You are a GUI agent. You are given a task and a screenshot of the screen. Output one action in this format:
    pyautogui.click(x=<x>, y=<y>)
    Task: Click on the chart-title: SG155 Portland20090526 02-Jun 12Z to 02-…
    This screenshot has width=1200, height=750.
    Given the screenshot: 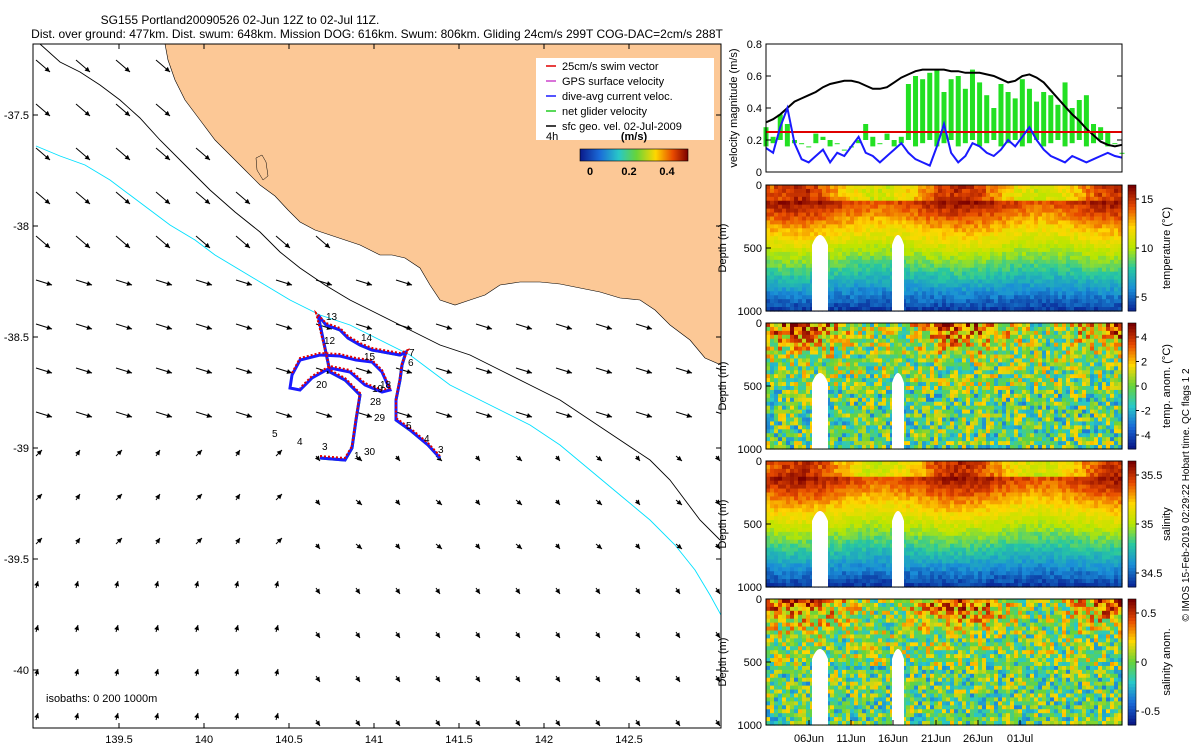 What is the action you would take?
    pyautogui.click(x=240, y=20)
    